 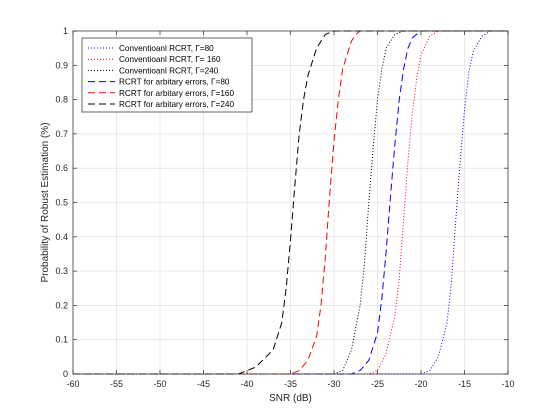 What do you see at coordinates (159, 384) in the screenshot?
I see `x-tick-label: -50` at bounding box center [159, 384].